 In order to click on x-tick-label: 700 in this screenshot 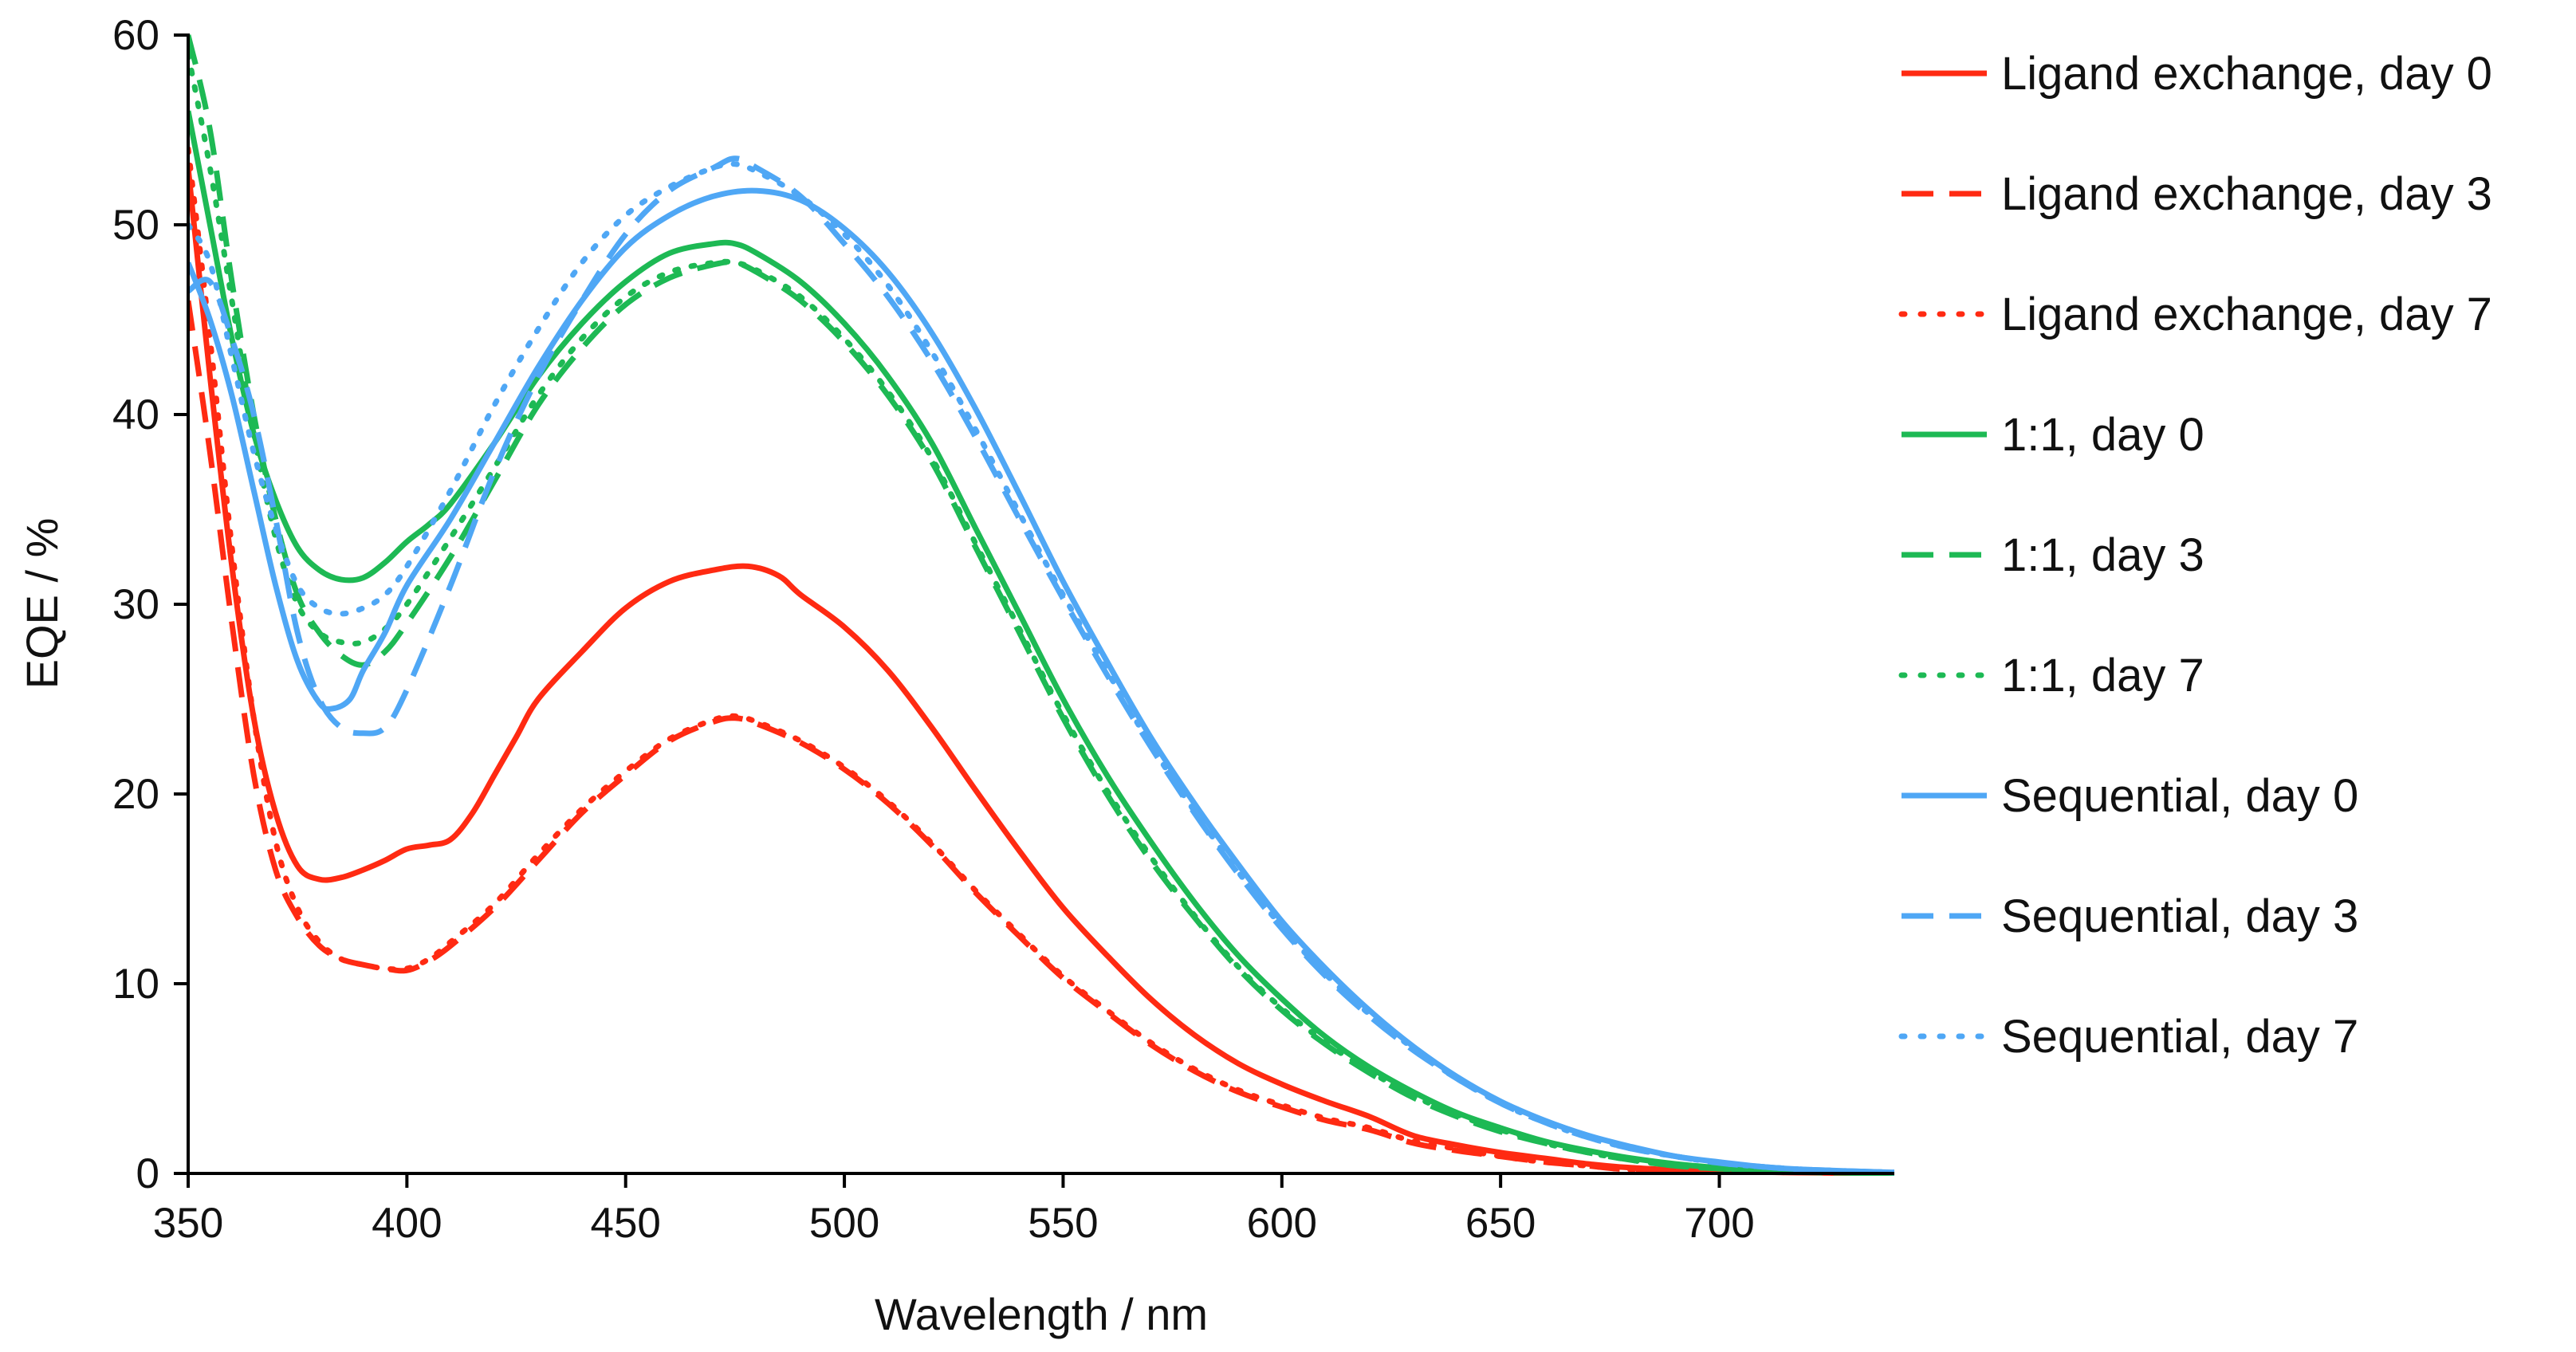, I will do `click(1719, 1223)`.